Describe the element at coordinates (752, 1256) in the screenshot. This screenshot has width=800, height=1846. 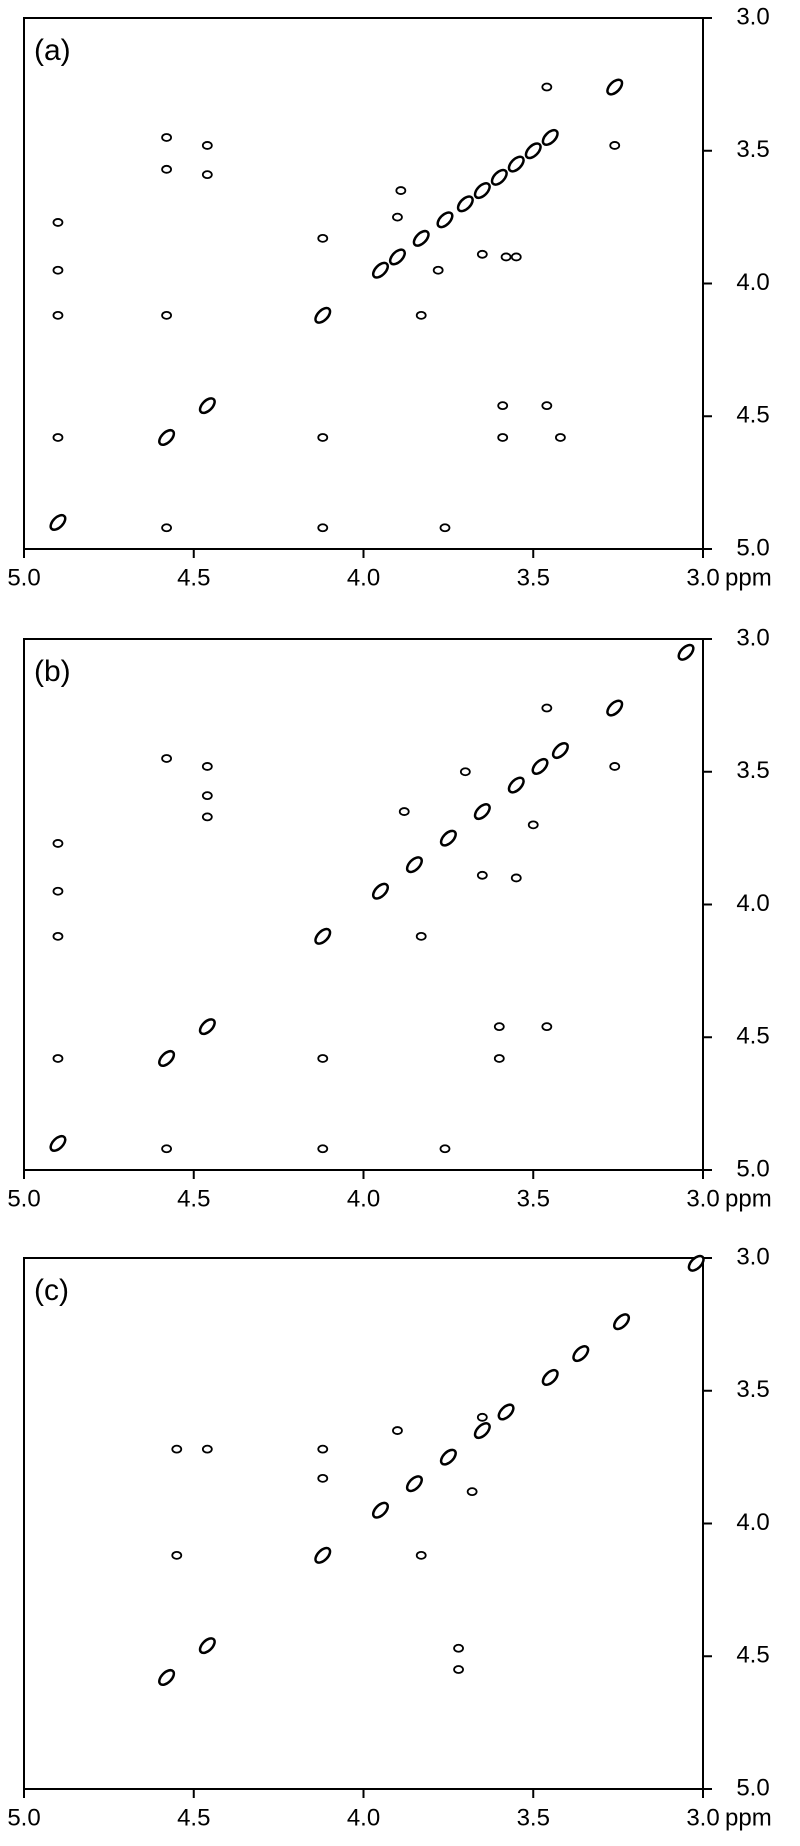
I see `y-tick-label: 3.0` at that location.